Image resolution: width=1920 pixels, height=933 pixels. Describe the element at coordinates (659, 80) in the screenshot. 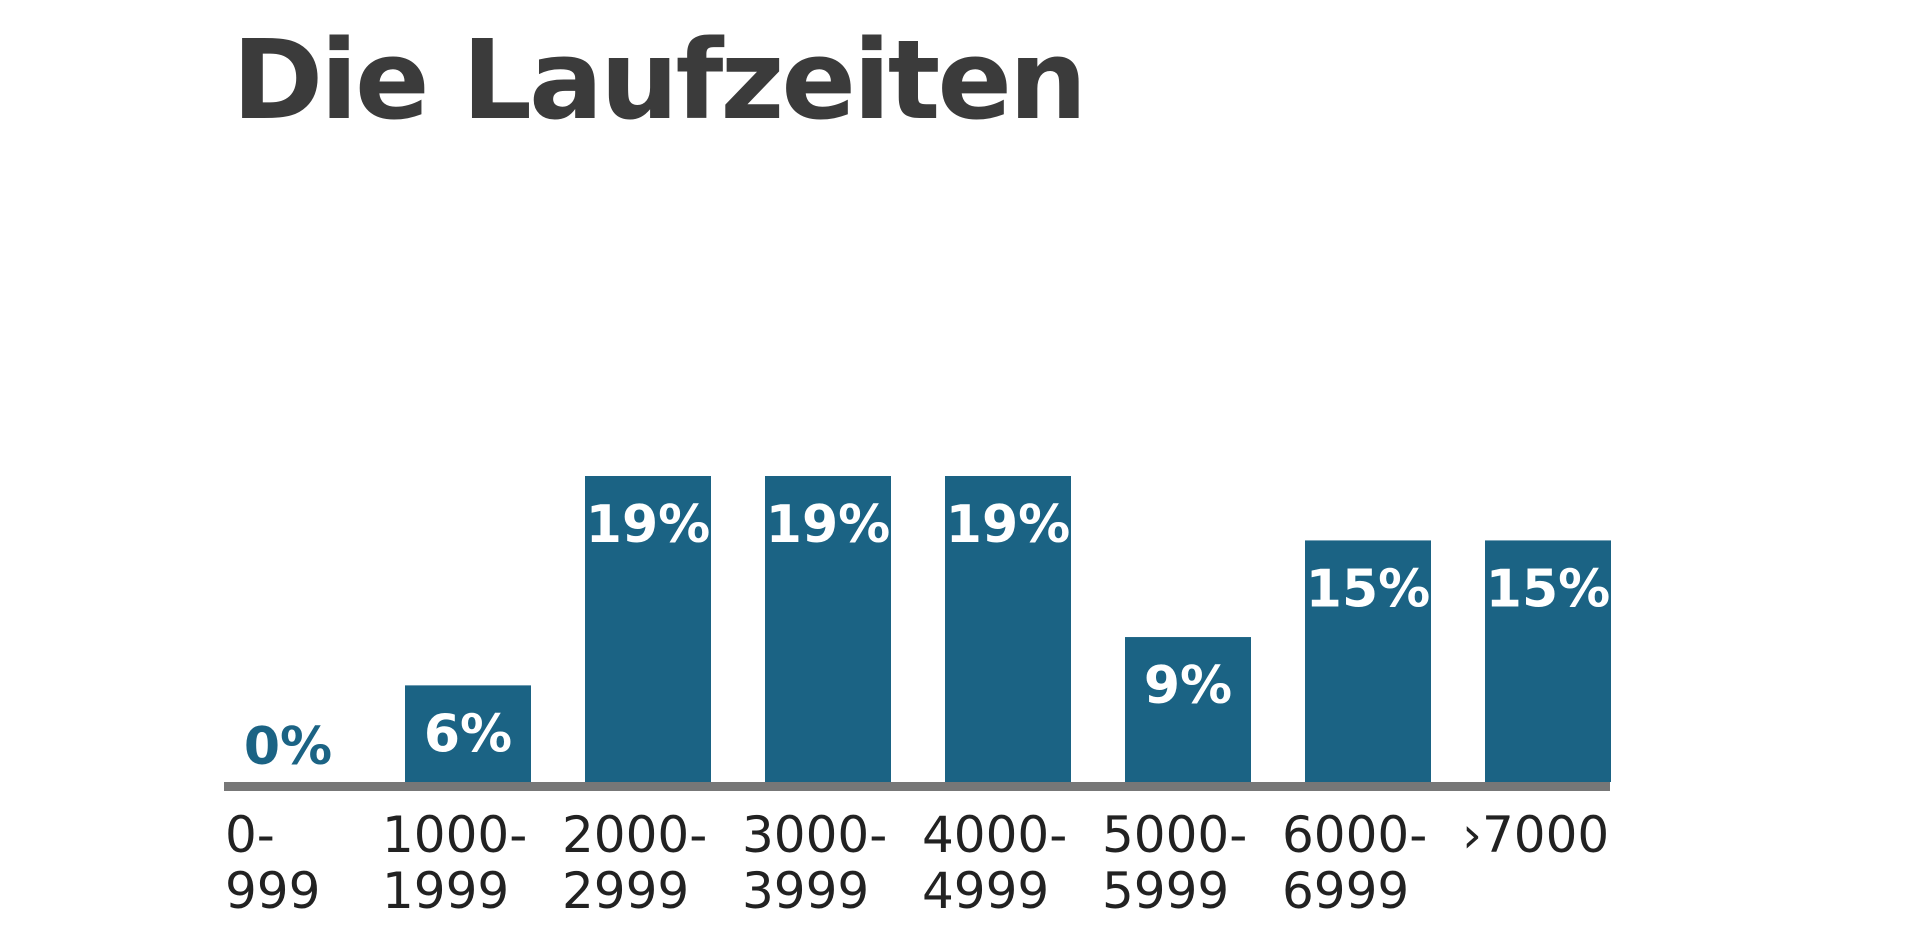

I see `chart-title: Die Laufzeiten` at that location.